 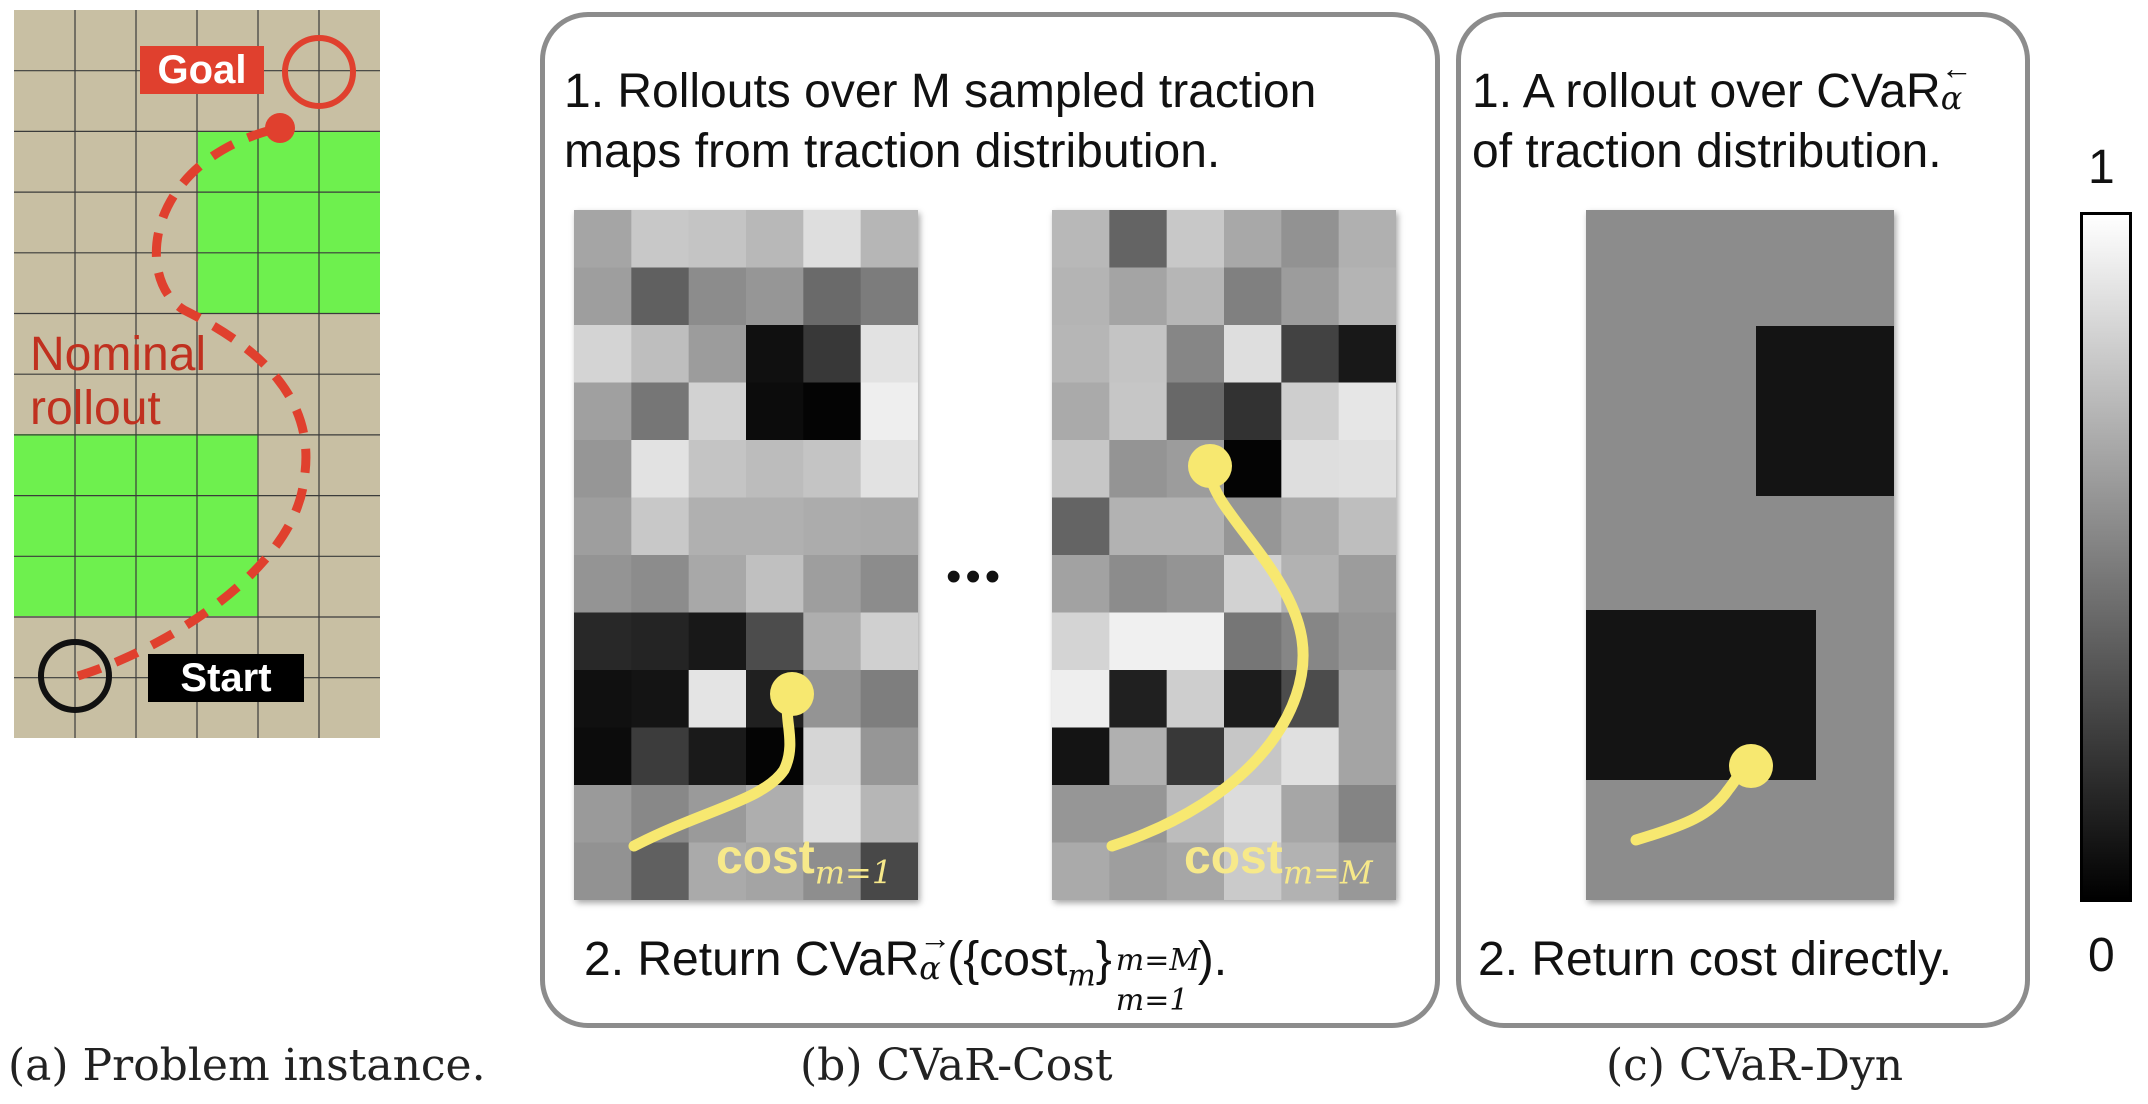 What do you see at coordinates (956, 1065) in the screenshot?
I see `caption-b: (b) CVaR-Cost` at bounding box center [956, 1065].